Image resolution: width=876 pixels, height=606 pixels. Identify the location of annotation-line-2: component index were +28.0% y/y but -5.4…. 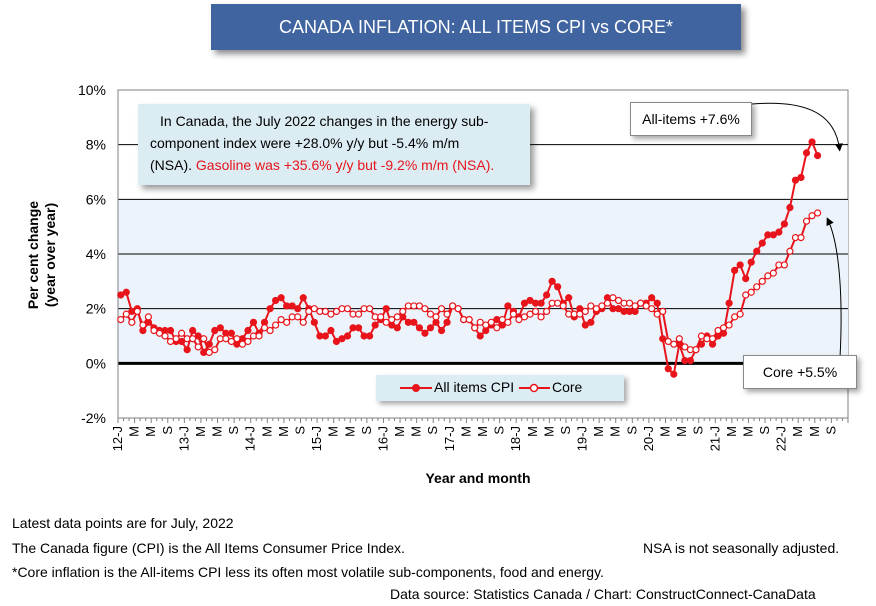
(305, 143).